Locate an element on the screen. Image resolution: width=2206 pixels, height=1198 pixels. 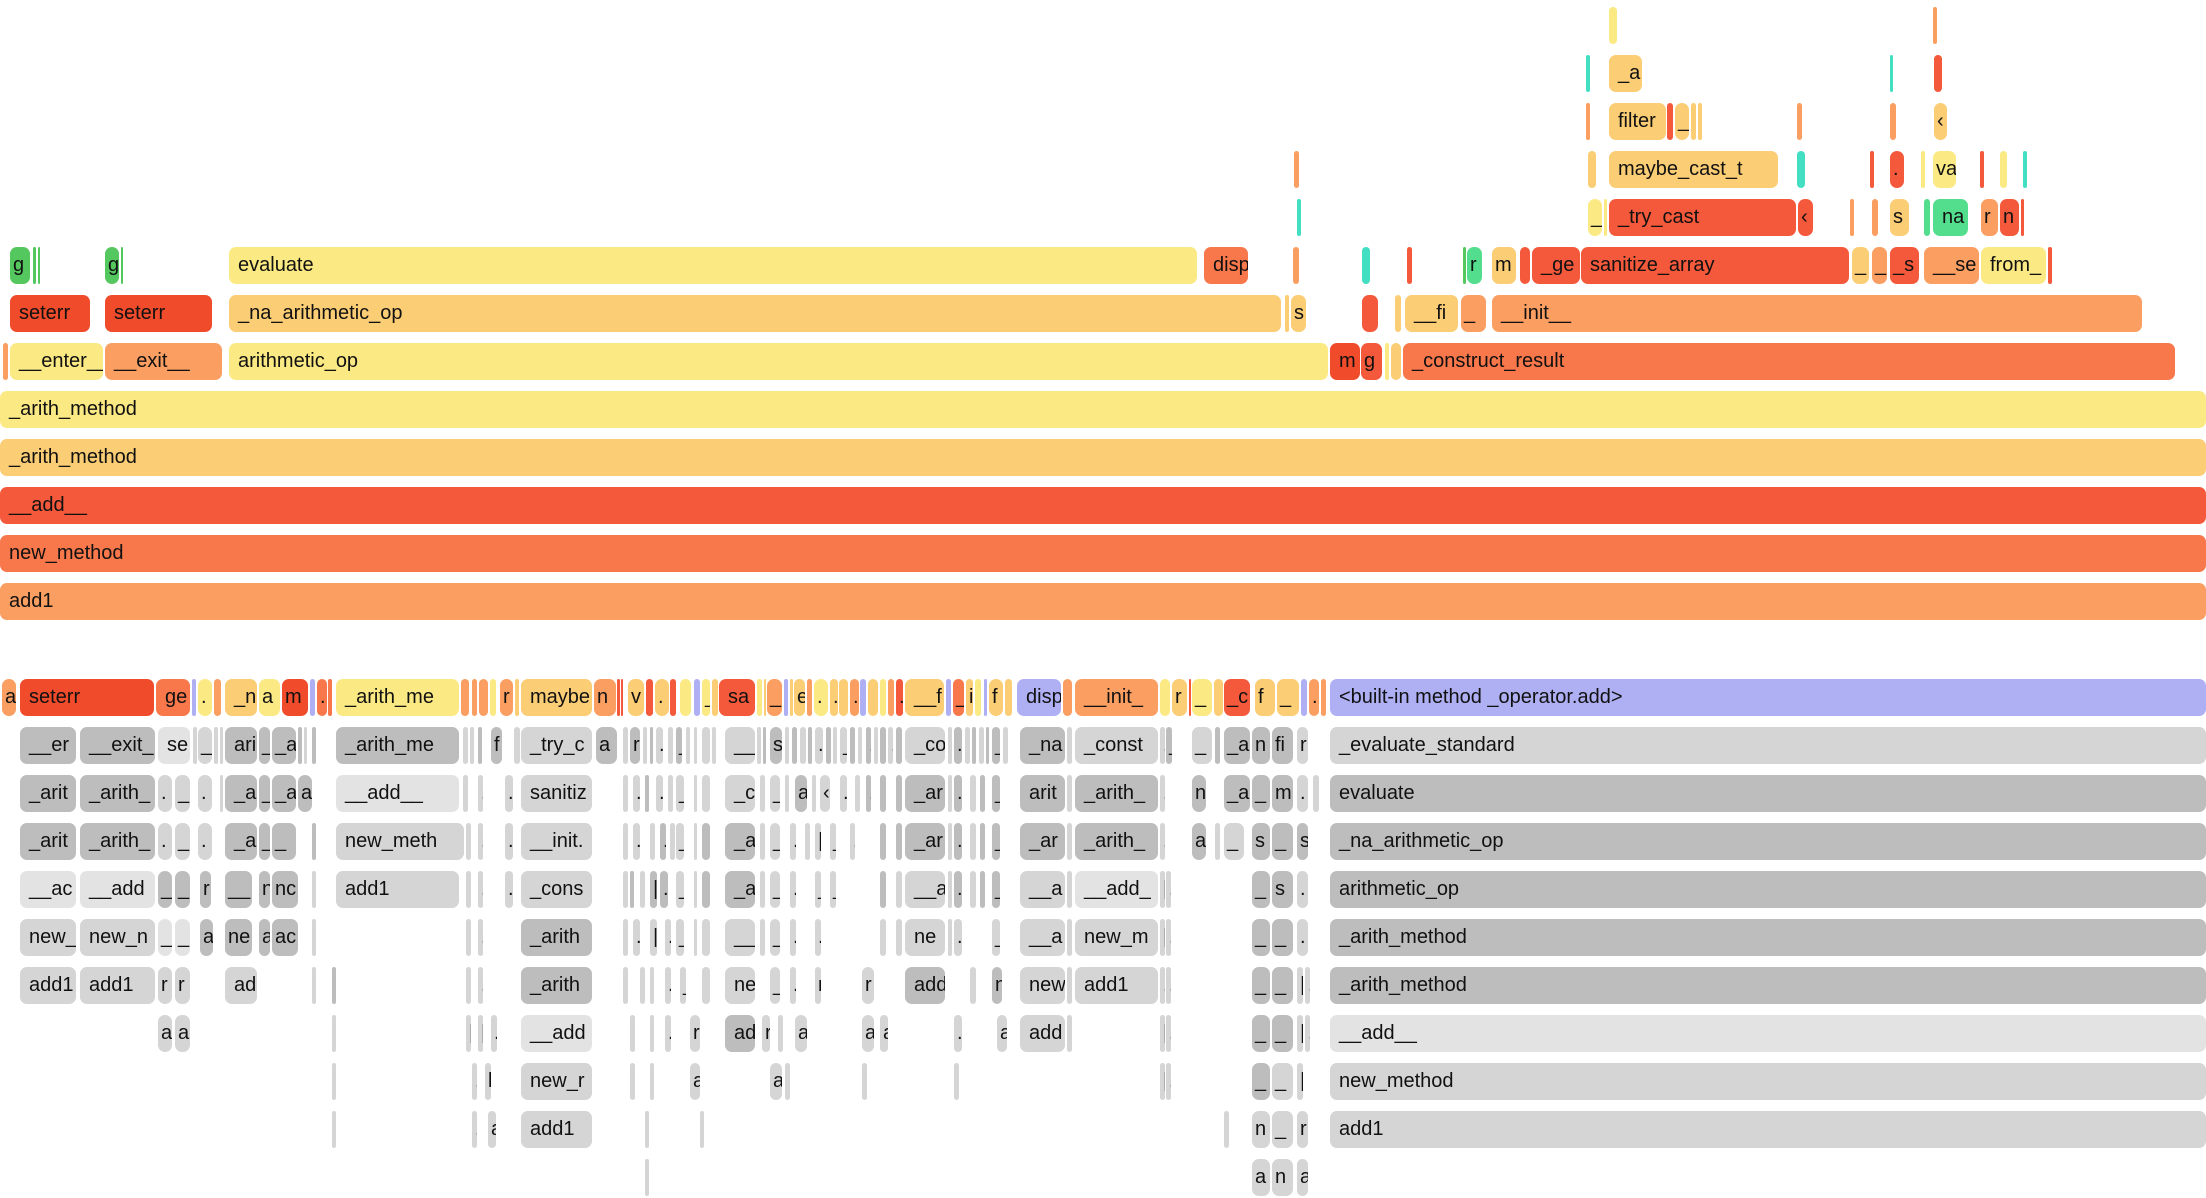
frame-_arith_: _arith_ is located at coordinates (117, 841).